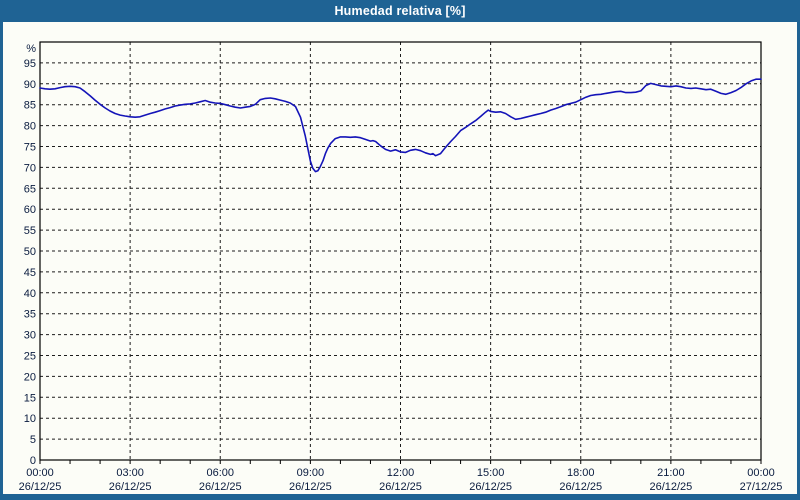 Image resolution: width=800 pixels, height=500 pixels. I want to click on y-tick-label: 60, so click(30, 210).